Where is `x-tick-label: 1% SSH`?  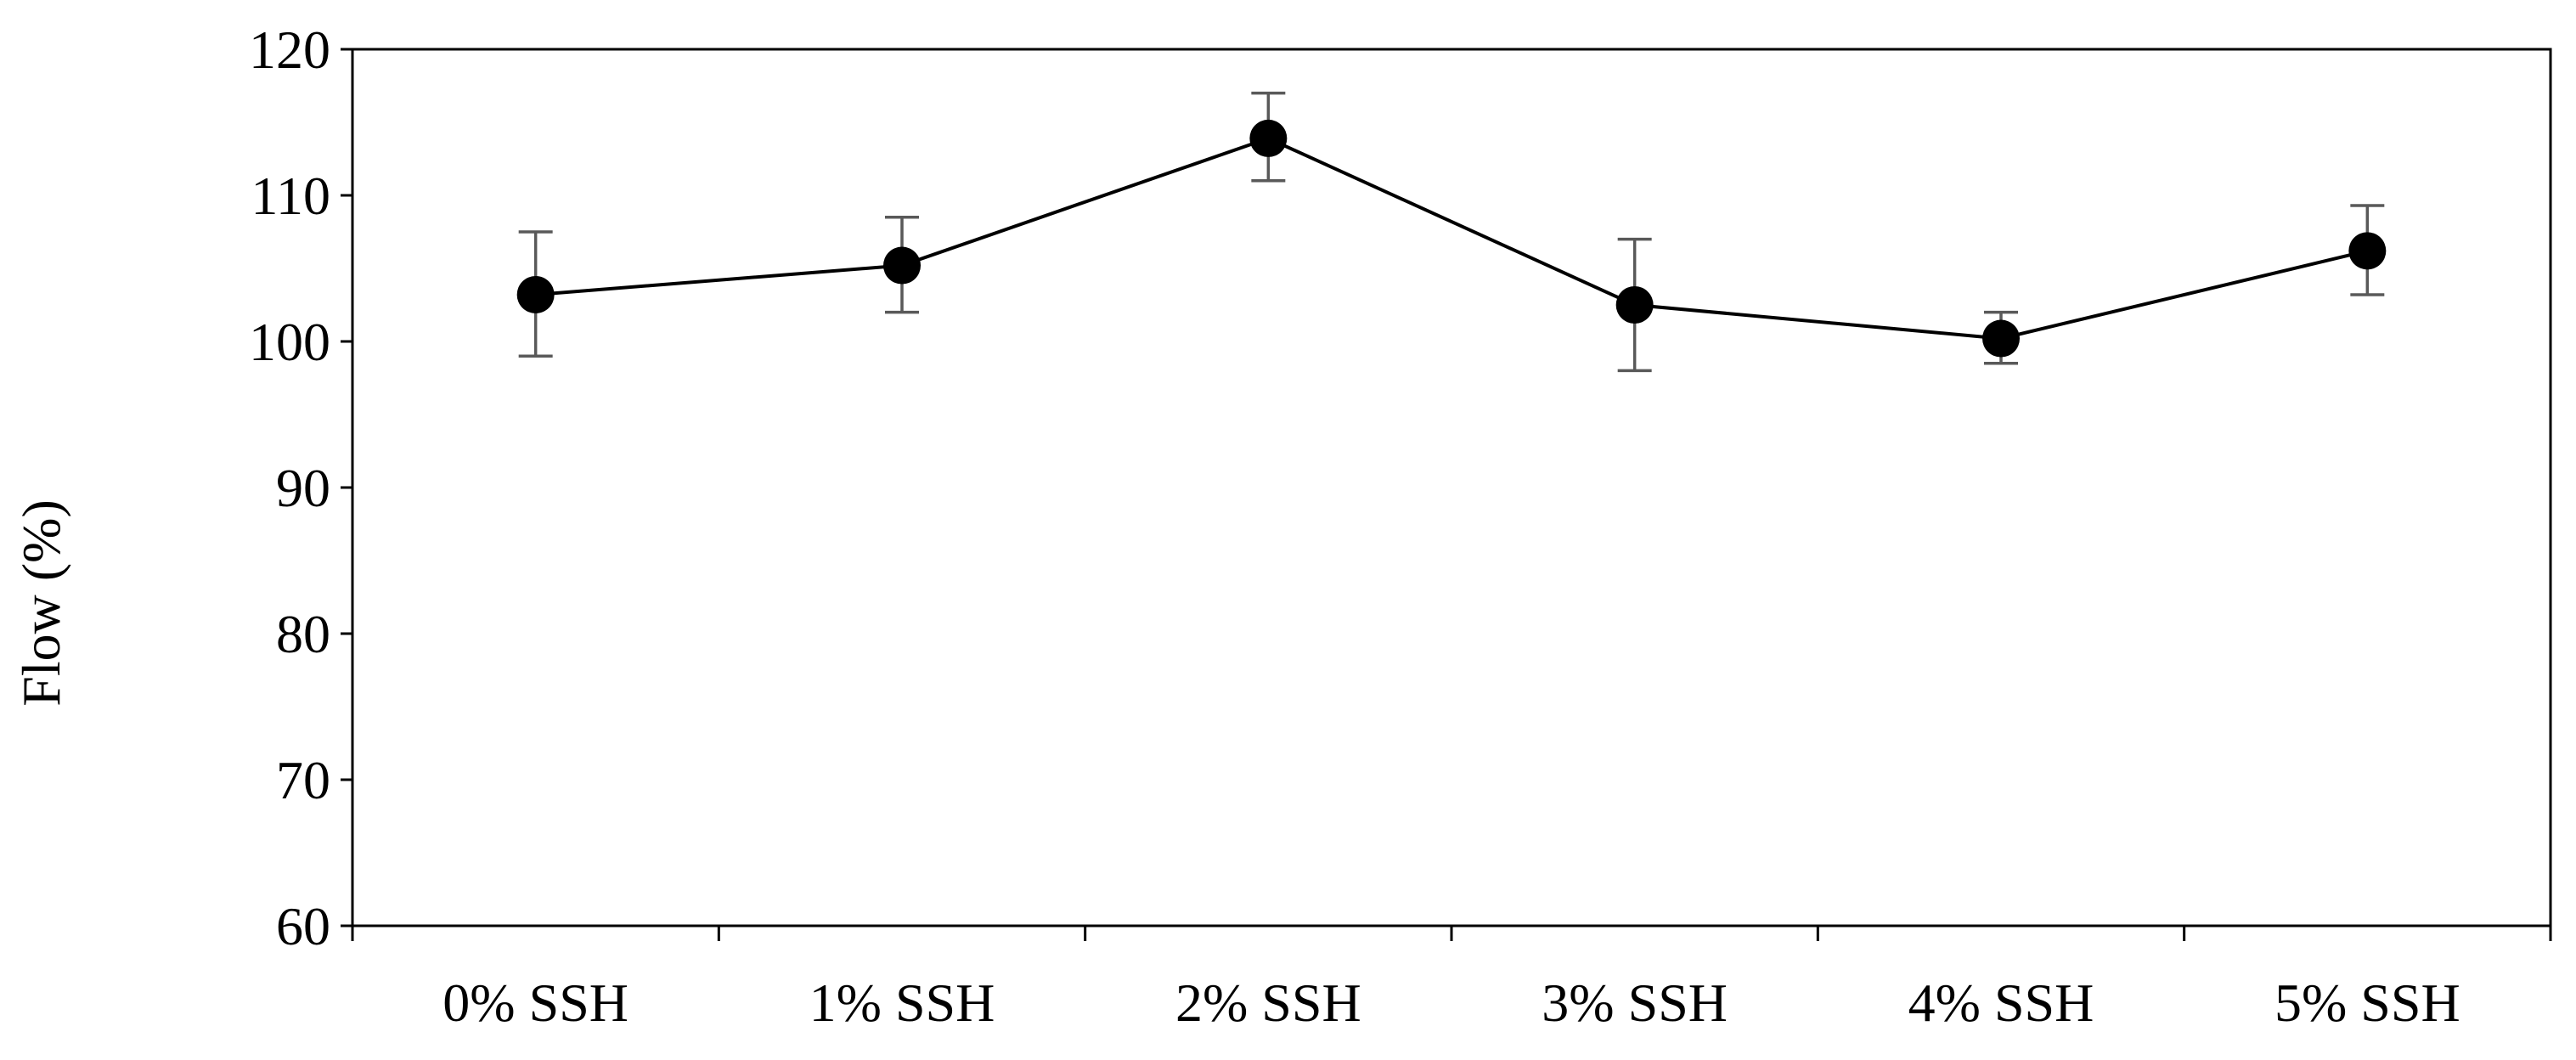
x-tick-label: 1% SSH is located at coordinates (902, 1003).